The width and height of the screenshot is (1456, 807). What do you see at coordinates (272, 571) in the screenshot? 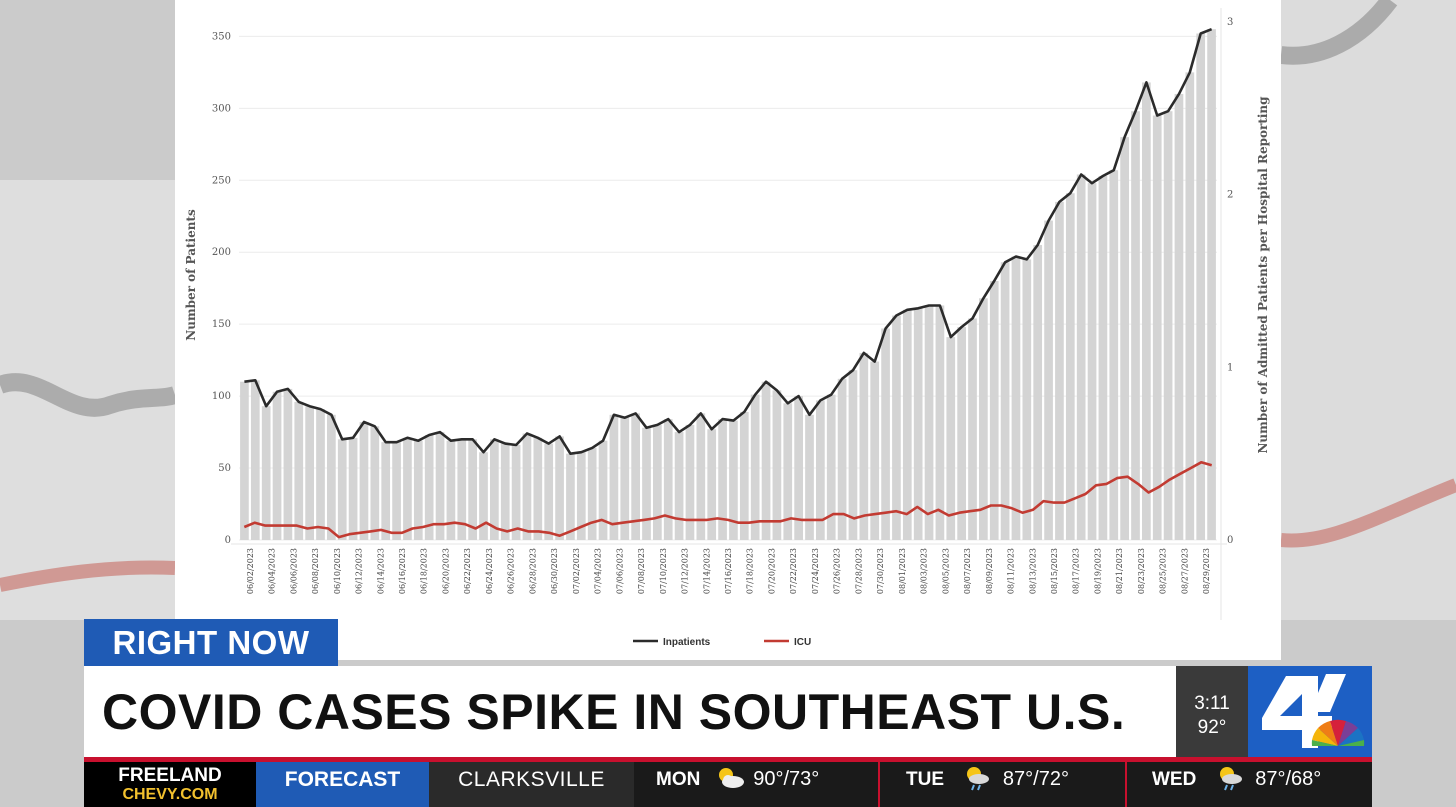
I see `x-tick-label: 06/04/2023` at bounding box center [272, 571].